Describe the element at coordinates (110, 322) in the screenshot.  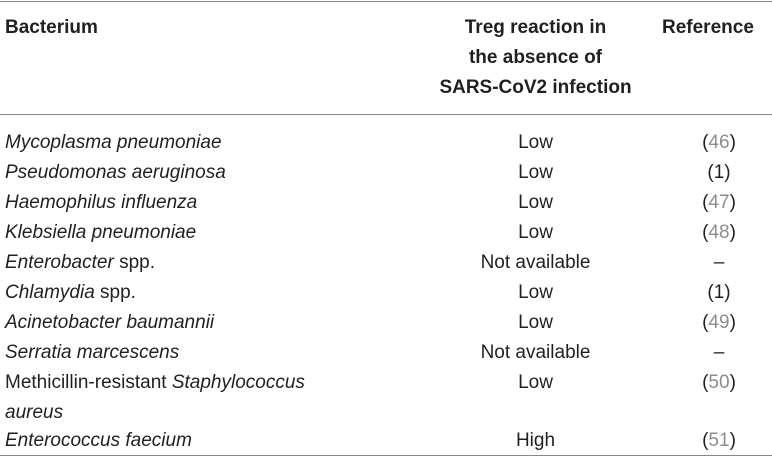
I see `bacterium-italic: Acinetobacter baumannii` at that location.